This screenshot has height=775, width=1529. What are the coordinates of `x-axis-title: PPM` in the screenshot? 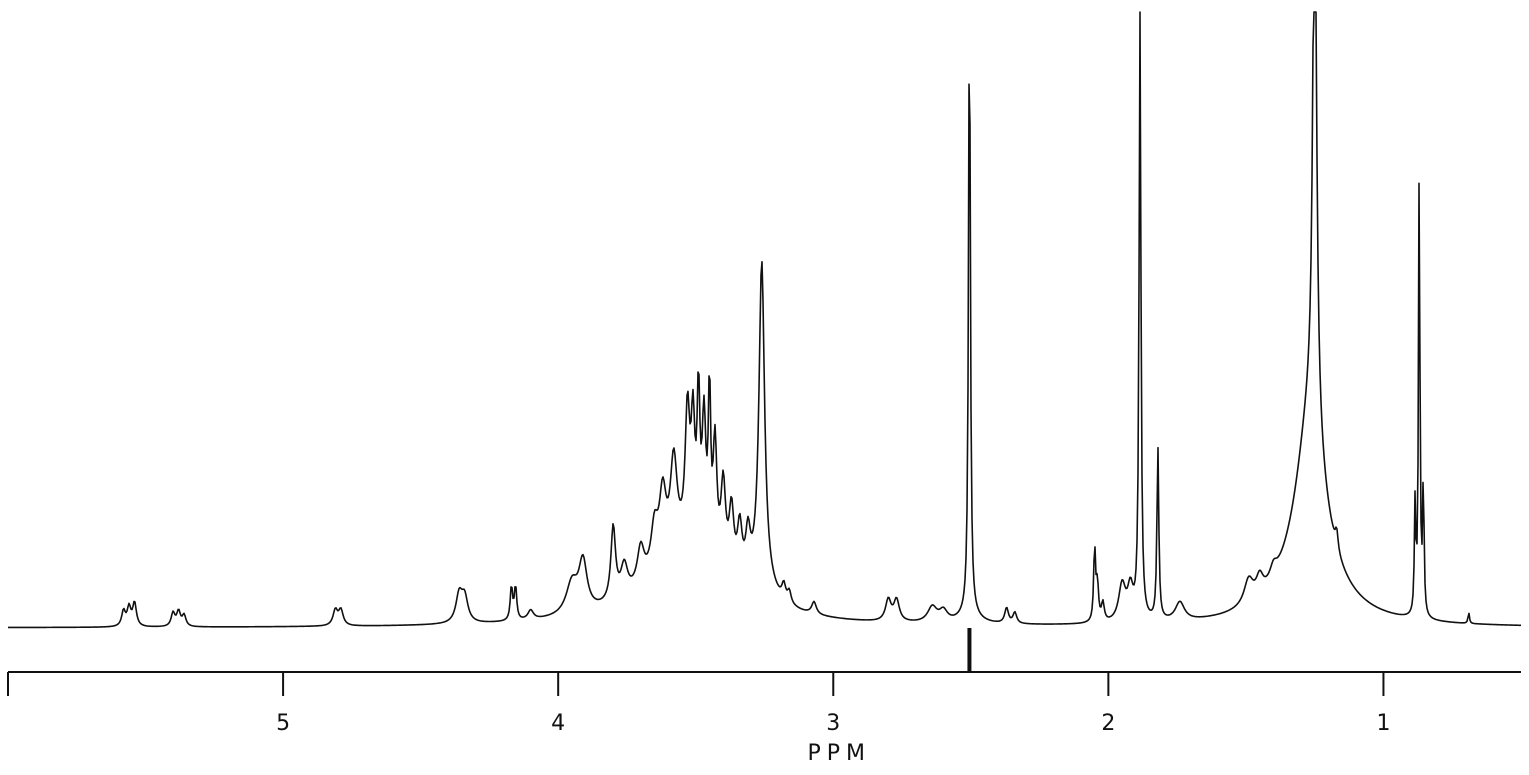 It's located at (840, 753).